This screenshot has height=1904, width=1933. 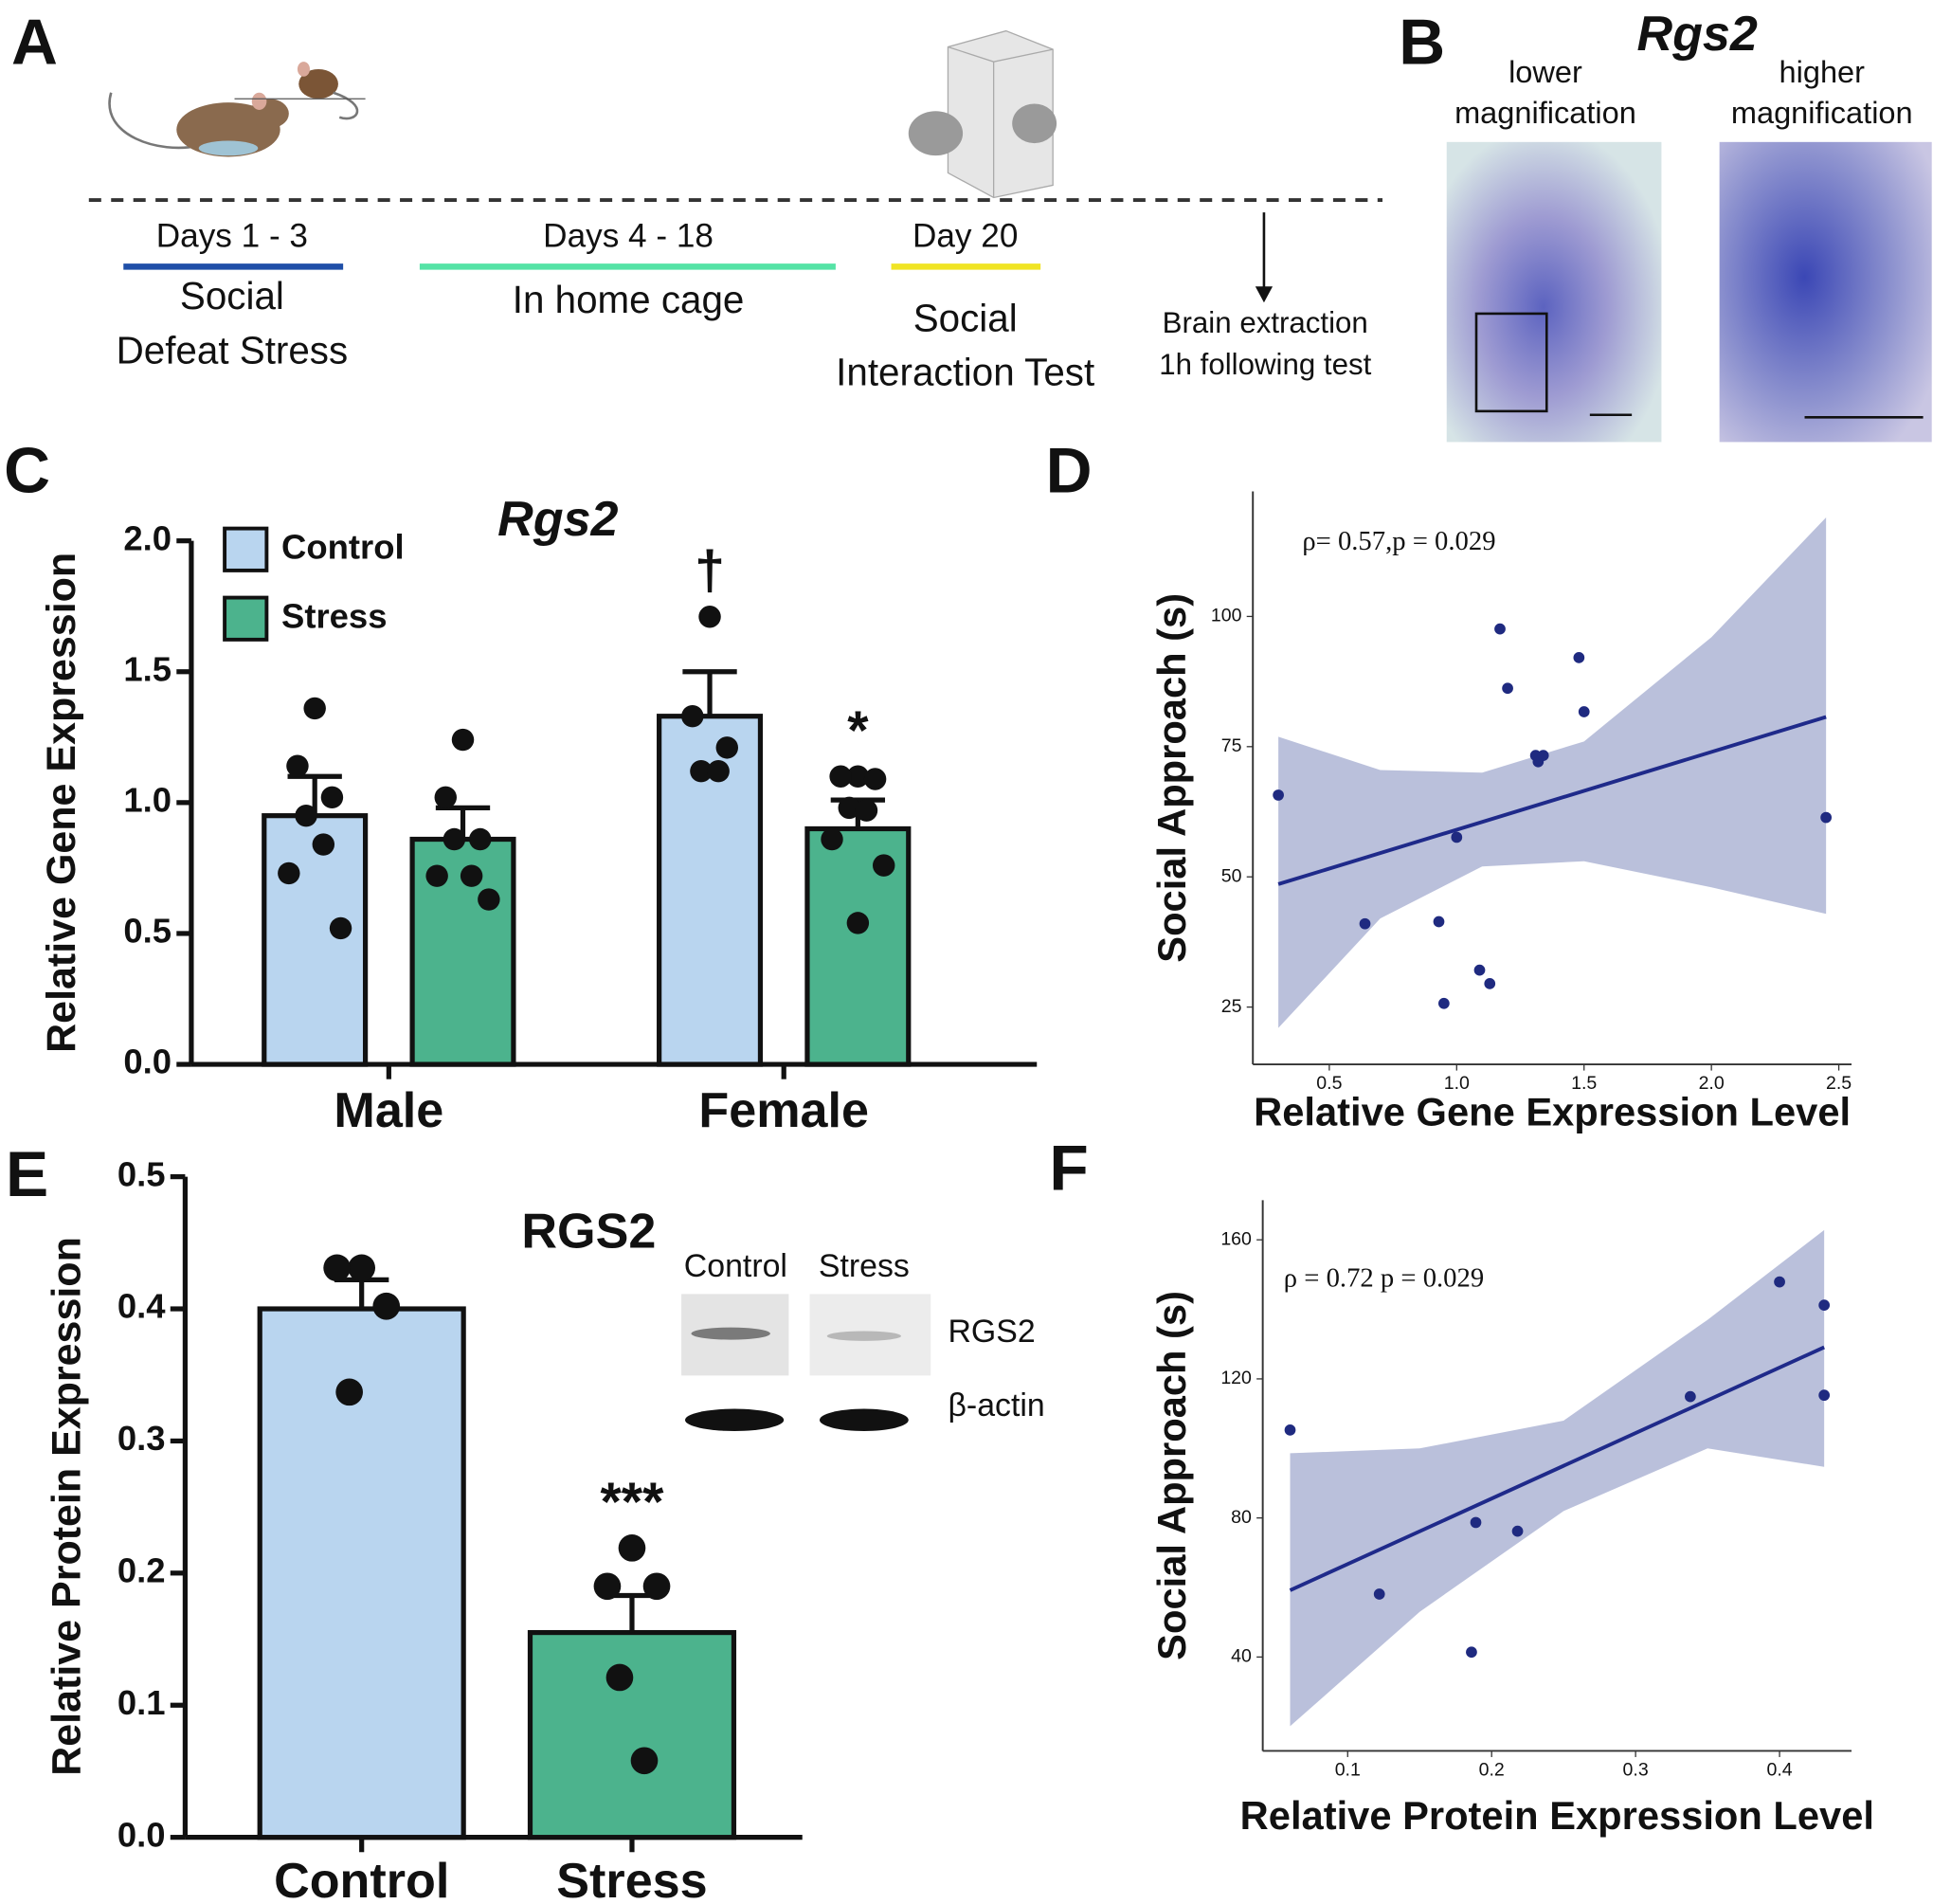 What do you see at coordinates (1457, 1083) in the screenshot?
I see `x-tick-label: 1.0` at bounding box center [1457, 1083].